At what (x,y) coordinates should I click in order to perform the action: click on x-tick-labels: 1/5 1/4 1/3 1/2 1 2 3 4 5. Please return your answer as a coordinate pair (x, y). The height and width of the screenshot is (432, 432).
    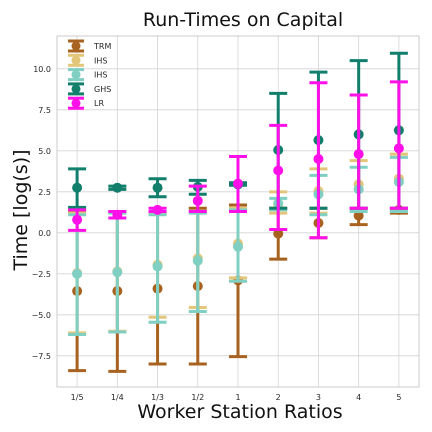
    Looking at the image, I should click on (236, 397).